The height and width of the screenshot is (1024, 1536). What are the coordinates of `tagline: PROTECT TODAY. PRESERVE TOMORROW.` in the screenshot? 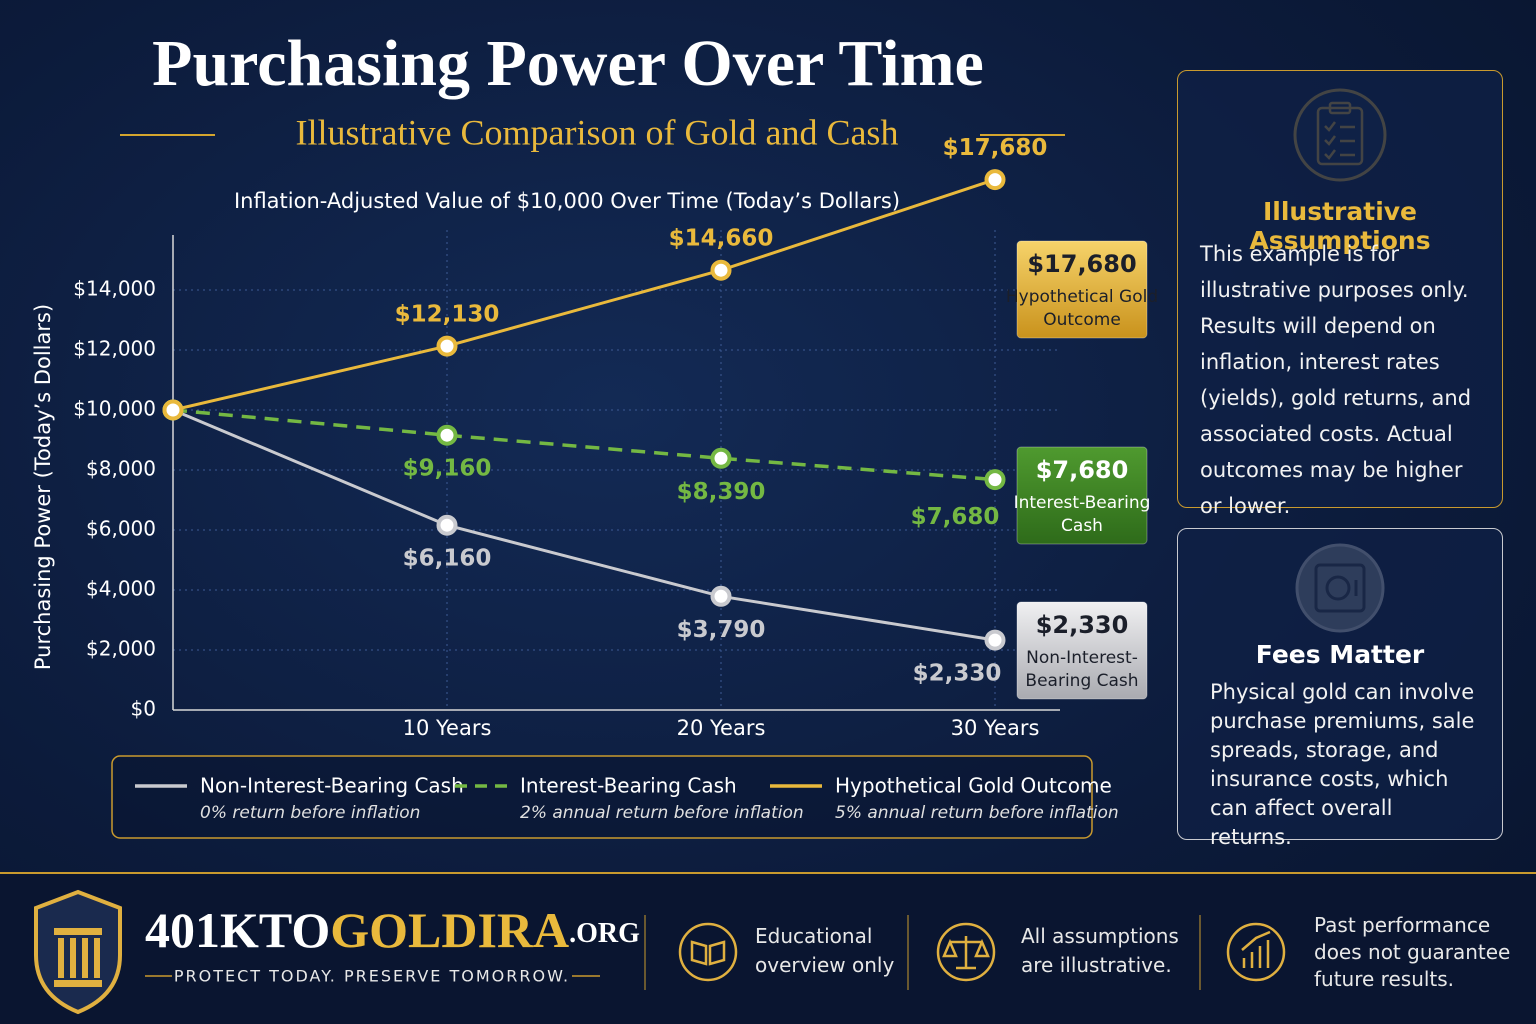 It's located at (372, 976).